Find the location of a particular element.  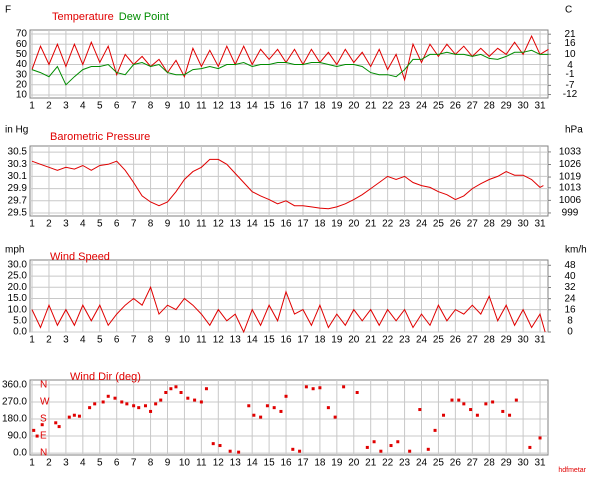

x-tick-label: 13 is located at coordinates (236, 340).